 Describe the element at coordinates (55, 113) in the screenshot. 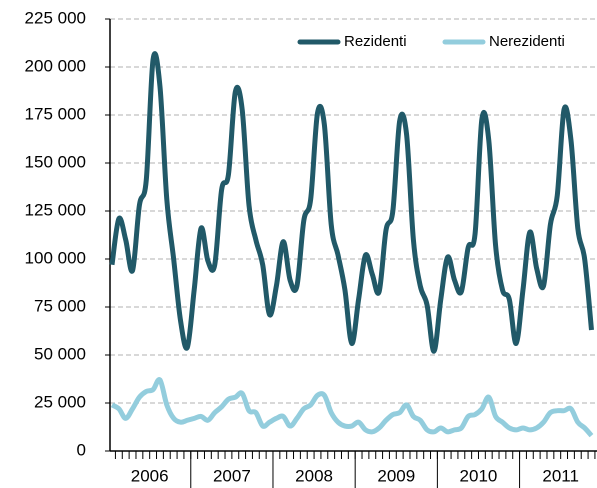

I see `y-tick-label: 175 000` at that location.